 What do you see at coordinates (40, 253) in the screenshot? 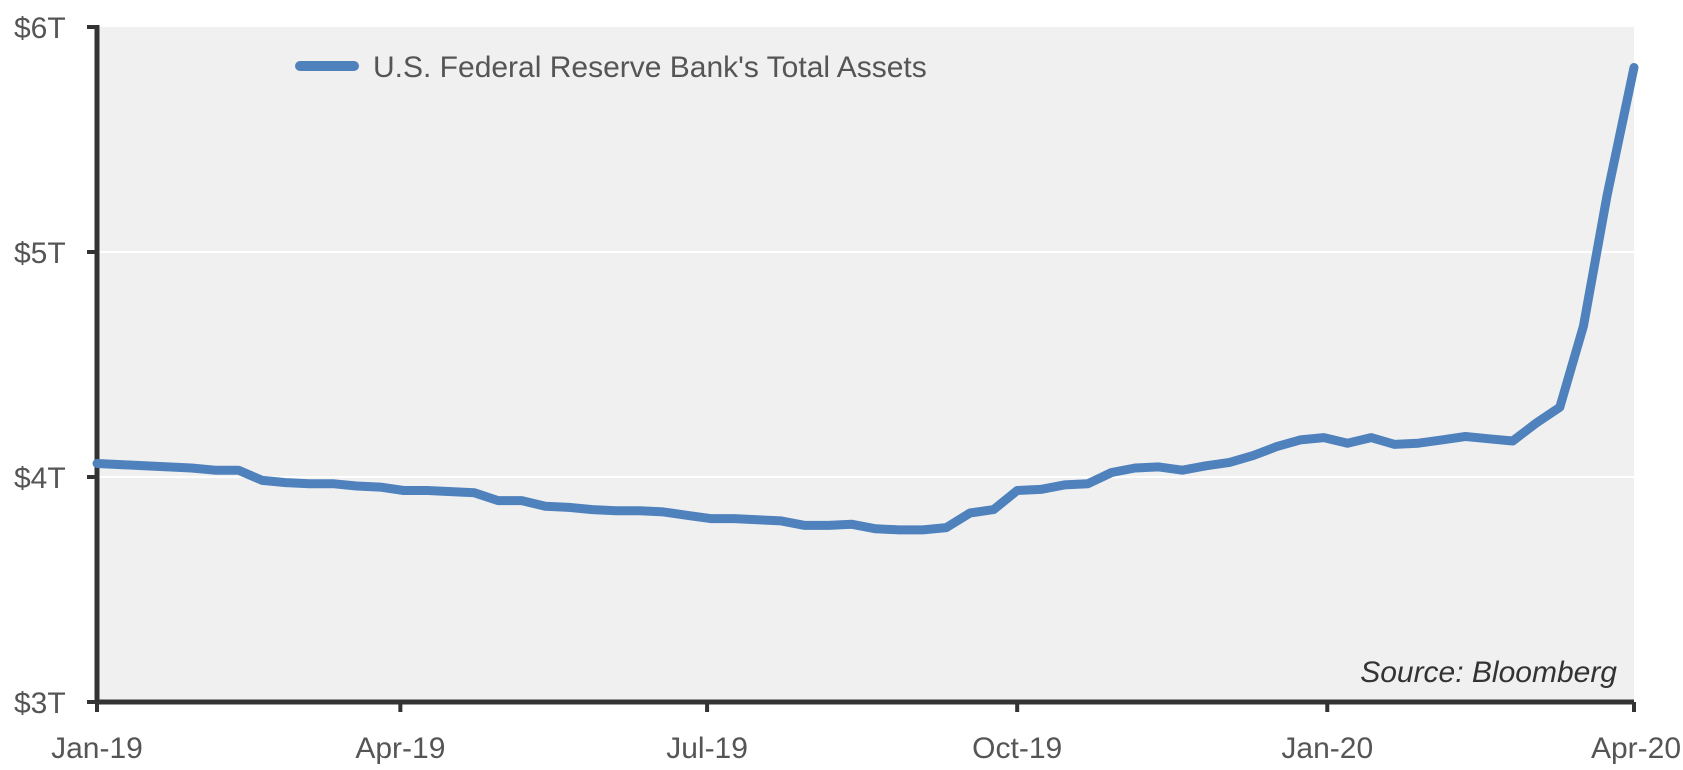
I see `y-tick-label: $5T` at bounding box center [40, 253].